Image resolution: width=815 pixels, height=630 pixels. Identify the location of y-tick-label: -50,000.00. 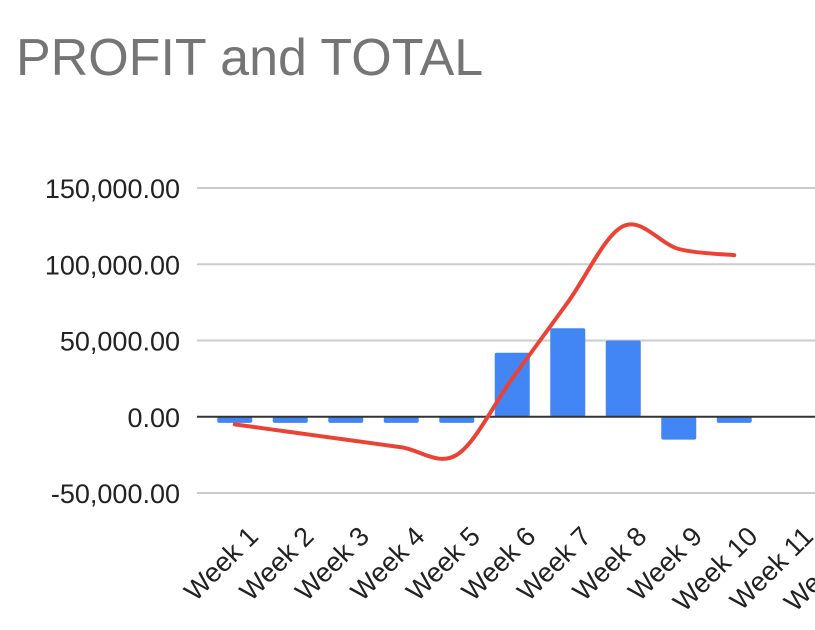
(115, 494).